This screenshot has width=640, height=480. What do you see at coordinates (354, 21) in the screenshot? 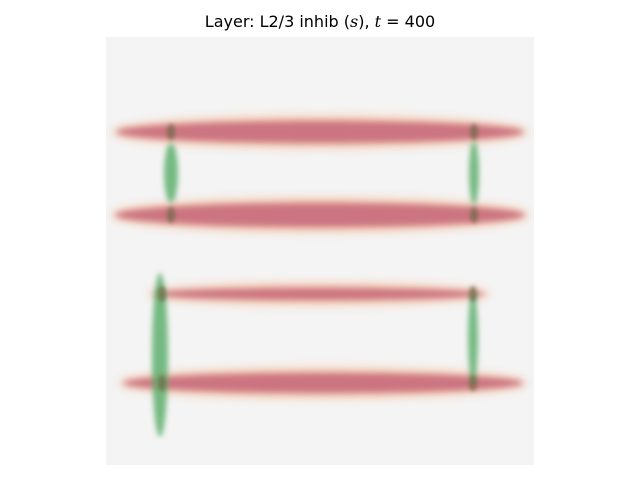
I see `title-var-s: s` at bounding box center [354, 21].